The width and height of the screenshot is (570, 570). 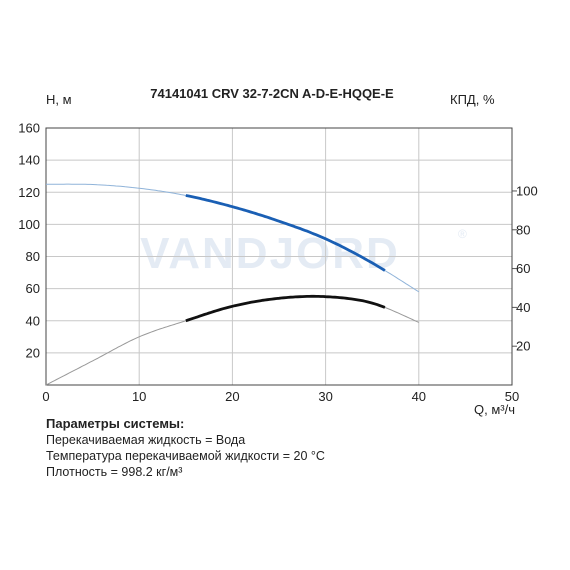 I want to click on registered-mark: ®, so click(x=462, y=234).